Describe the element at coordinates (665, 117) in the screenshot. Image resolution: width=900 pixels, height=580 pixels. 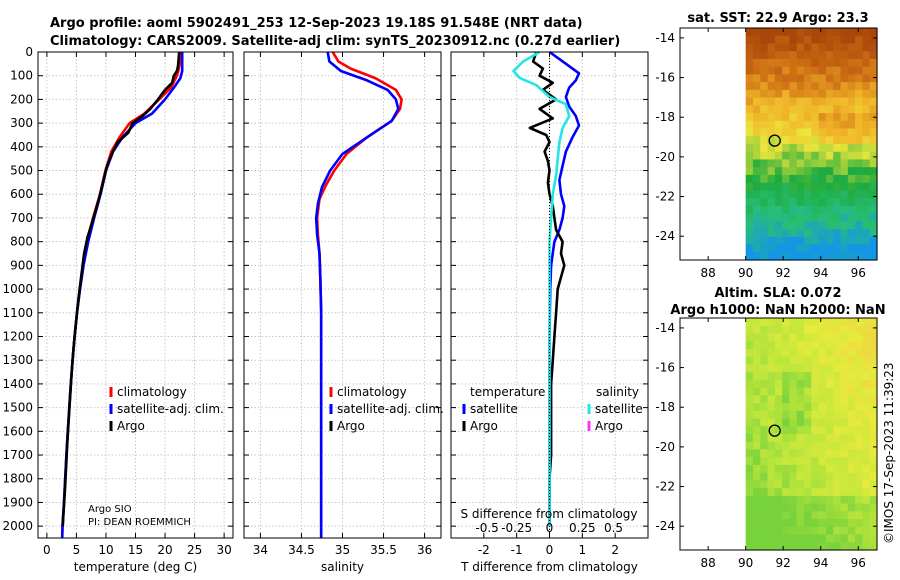
I see `sst_map-ytick-label: -18` at that location.